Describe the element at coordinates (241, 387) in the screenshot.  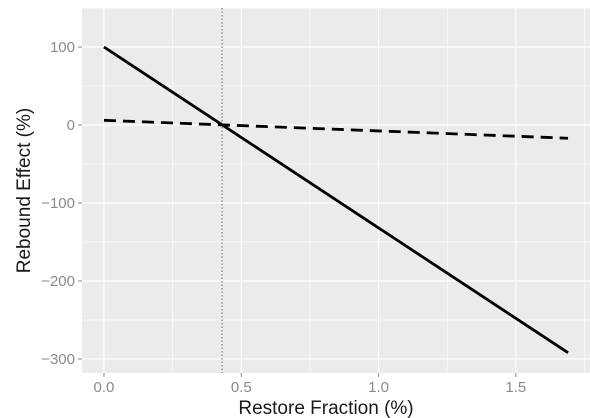
I see `x-tick-label: 0.5` at that location.